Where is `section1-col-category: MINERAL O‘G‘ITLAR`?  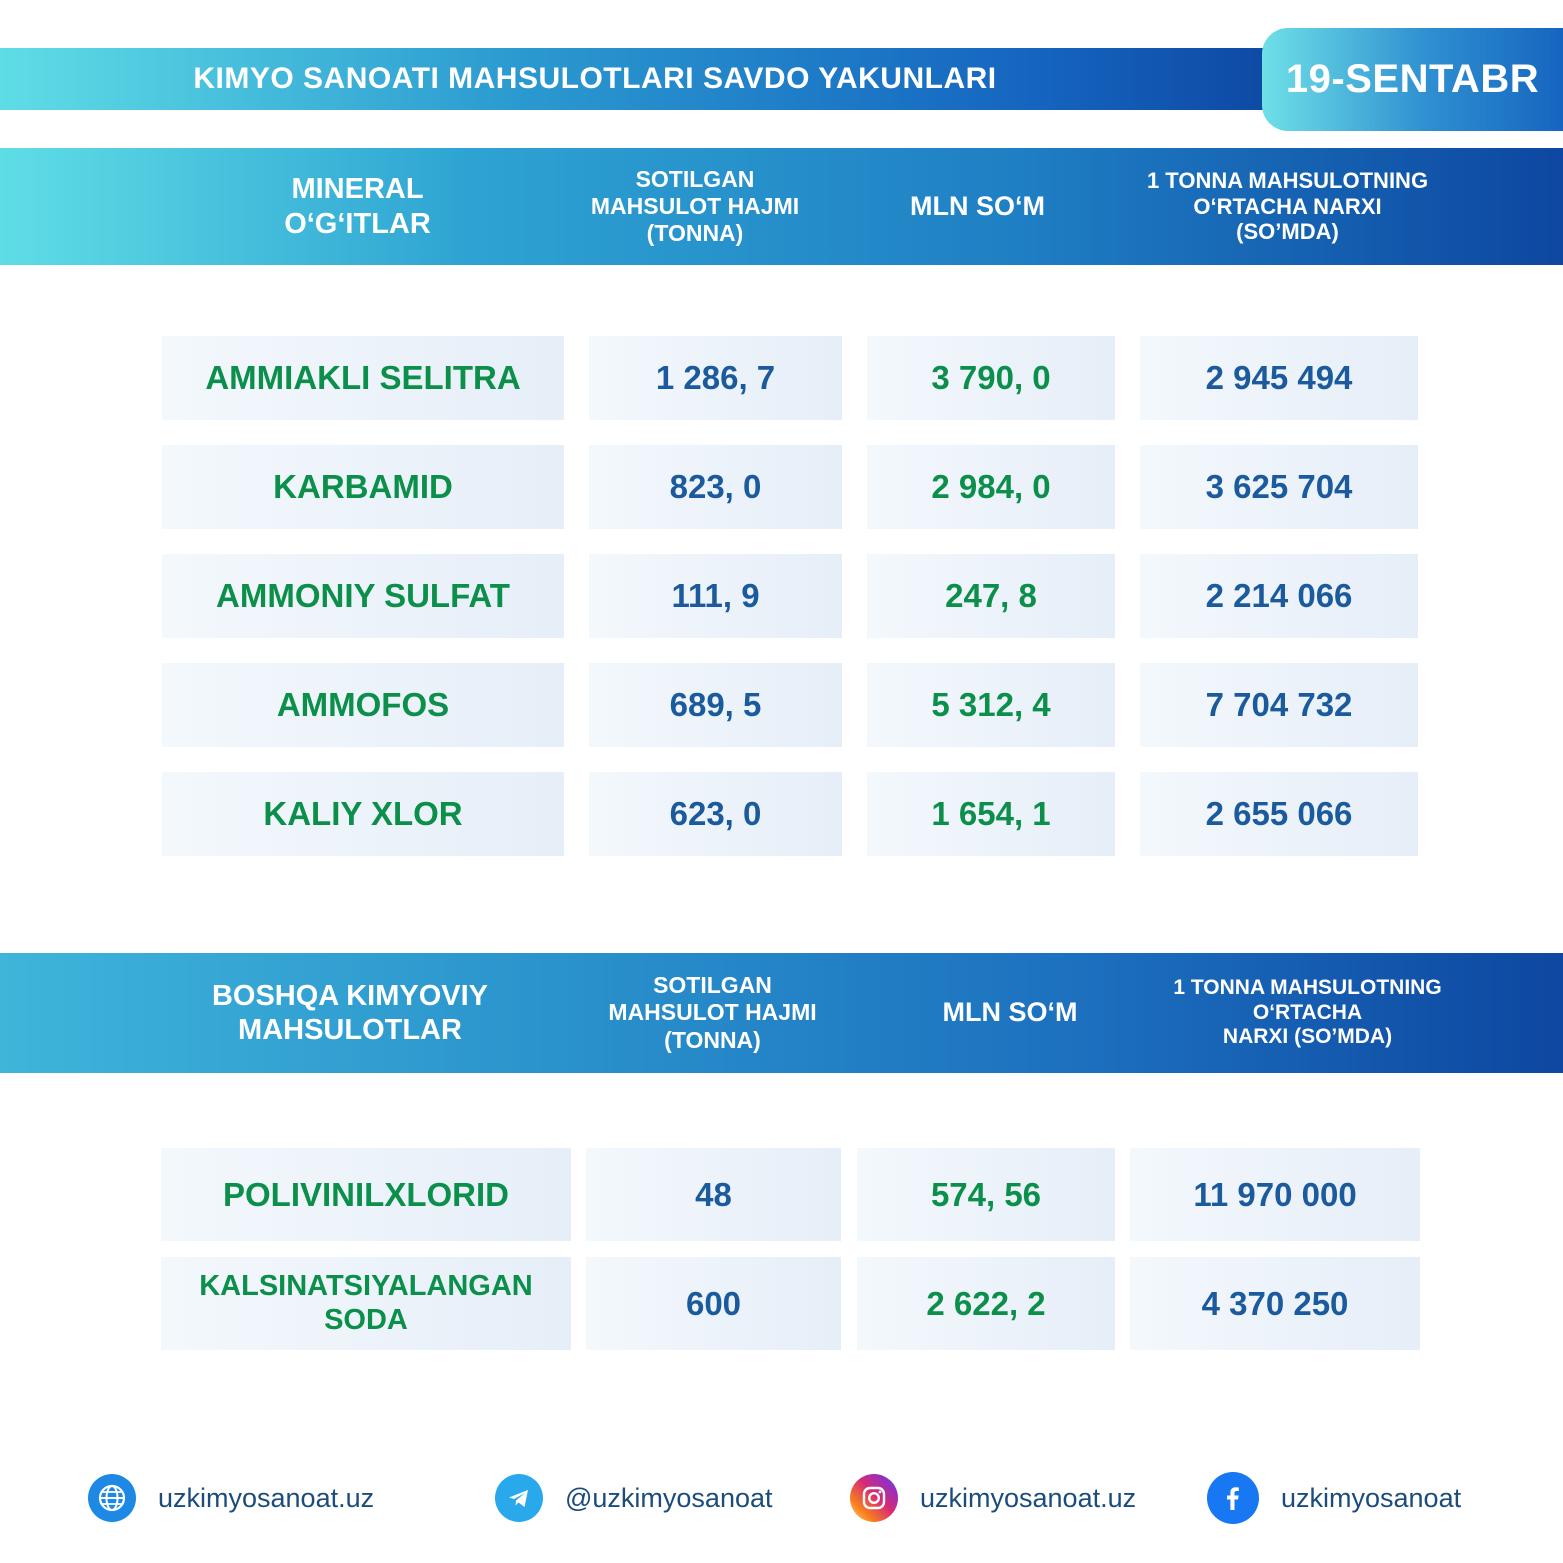 section1-col-category: MINERAL O‘G‘ITLAR is located at coordinates (357, 206).